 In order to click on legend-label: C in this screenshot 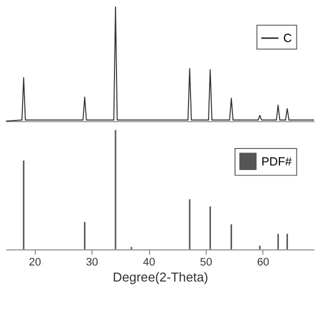, I will do `click(287, 38)`.